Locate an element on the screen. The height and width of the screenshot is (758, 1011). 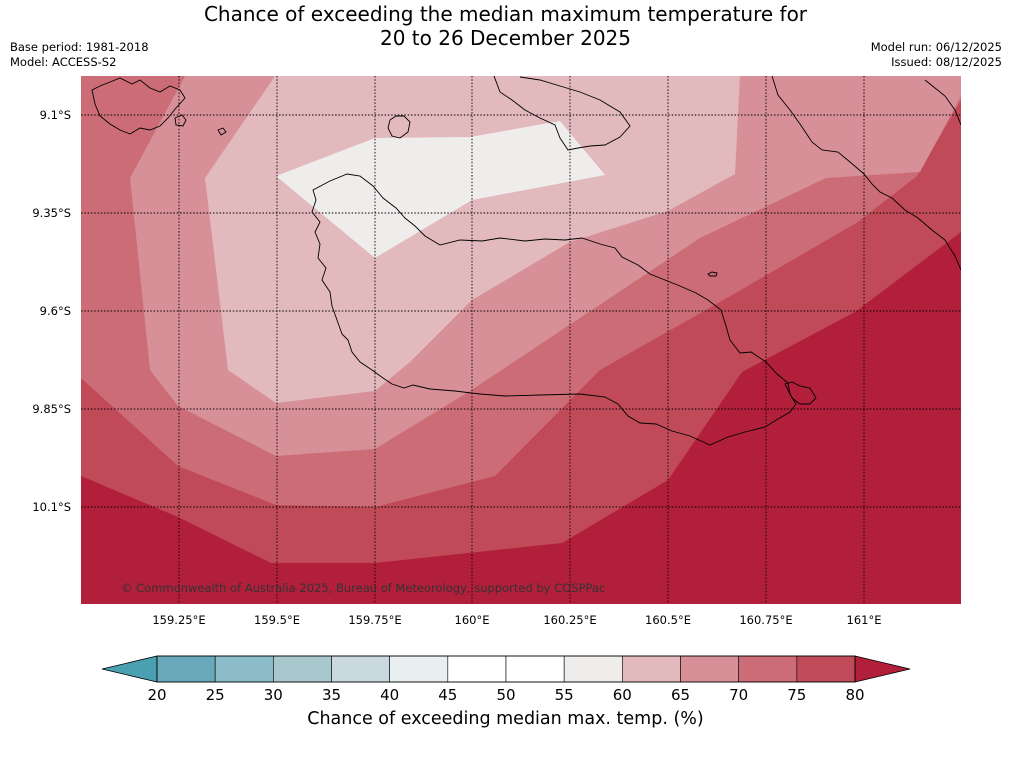
lat-label: 10.1°S is located at coordinates (51, 507).